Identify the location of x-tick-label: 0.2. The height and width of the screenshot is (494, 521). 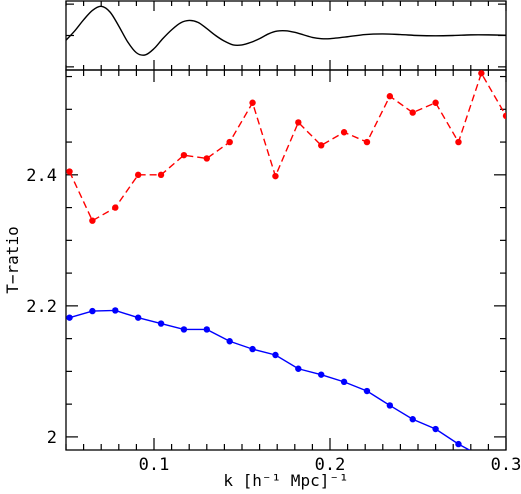
(330, 465).